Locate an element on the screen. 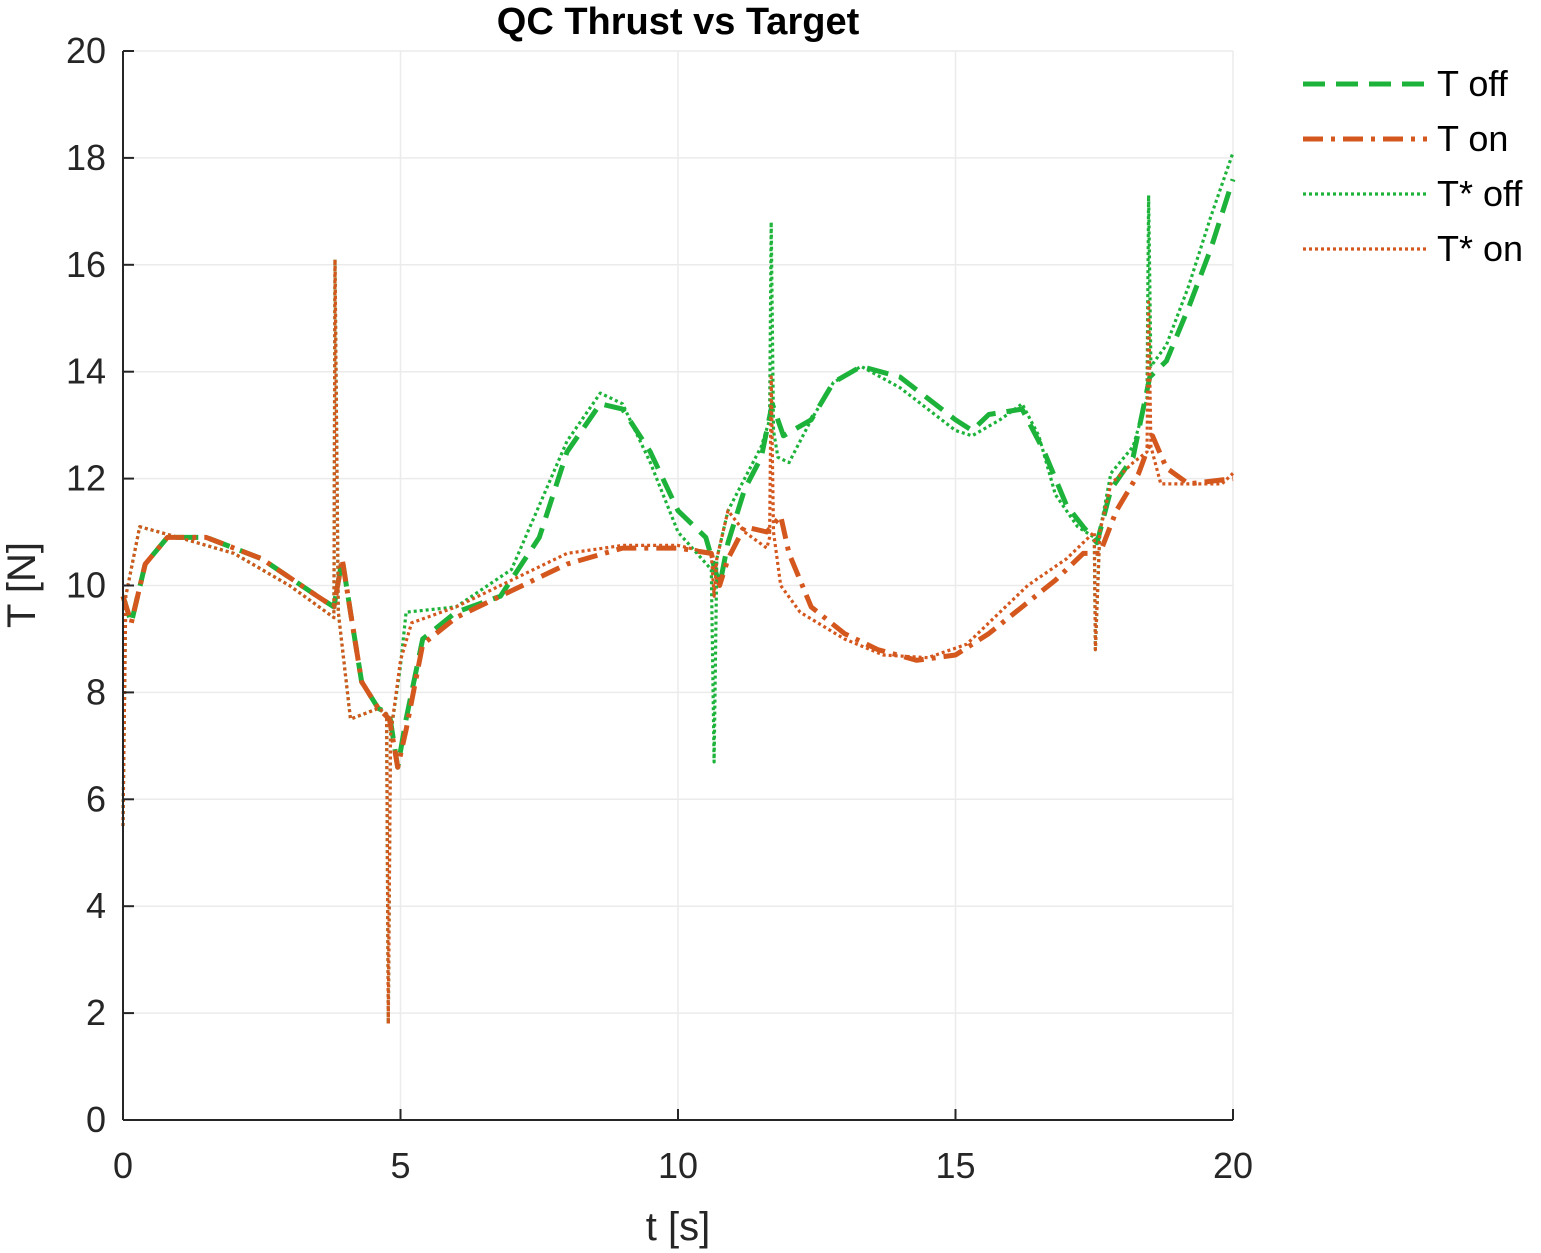 The height and width of the screenshot is (1253, 1541). y-tick-label-10: 20 is located at coordinates (86, 50).